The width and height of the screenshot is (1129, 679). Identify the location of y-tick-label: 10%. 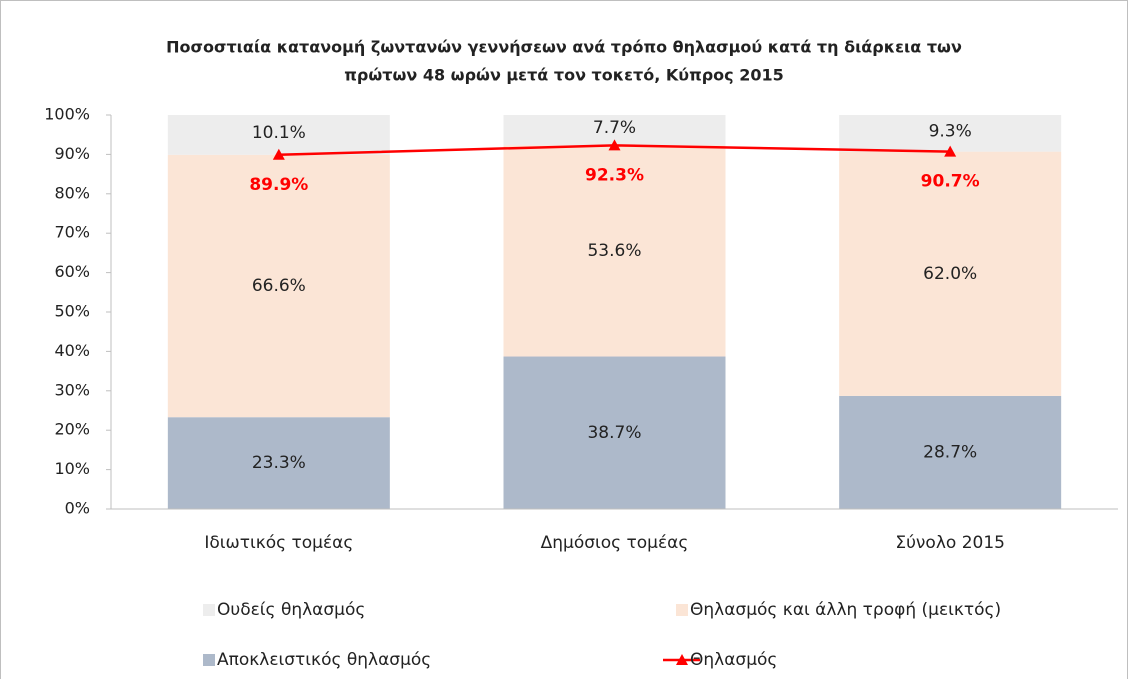
(72, 468).